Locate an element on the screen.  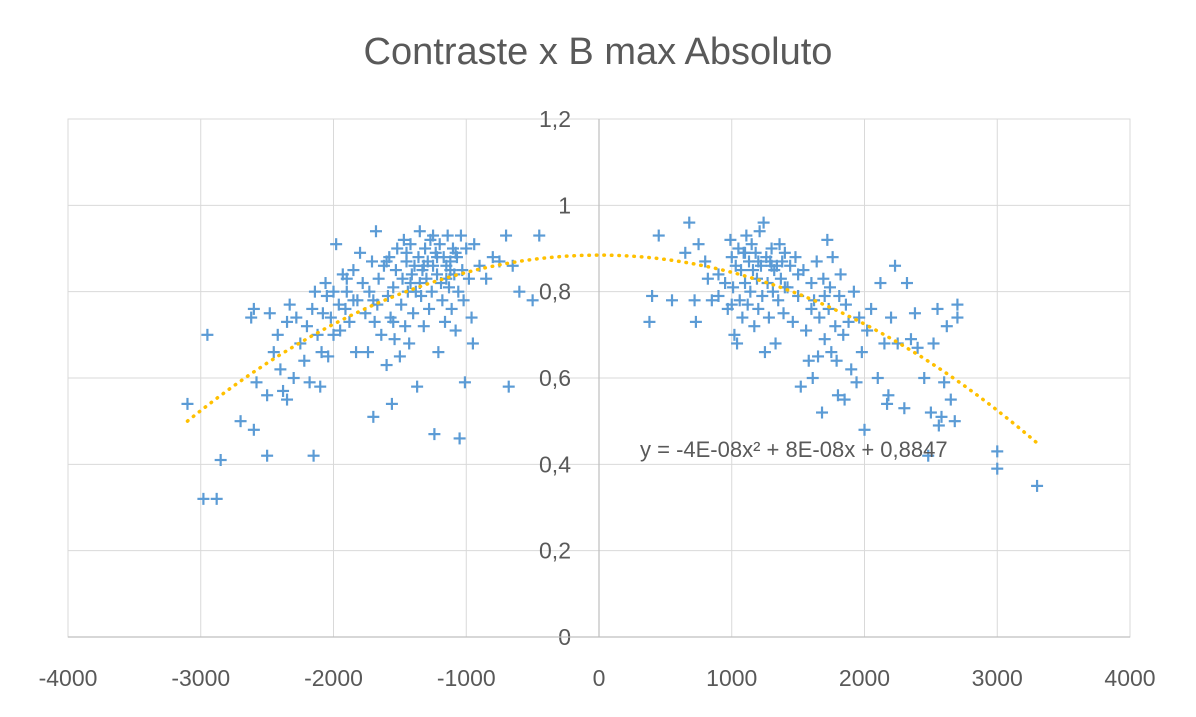
x-tick-label: 1000 is located at coordinates (731, 678).